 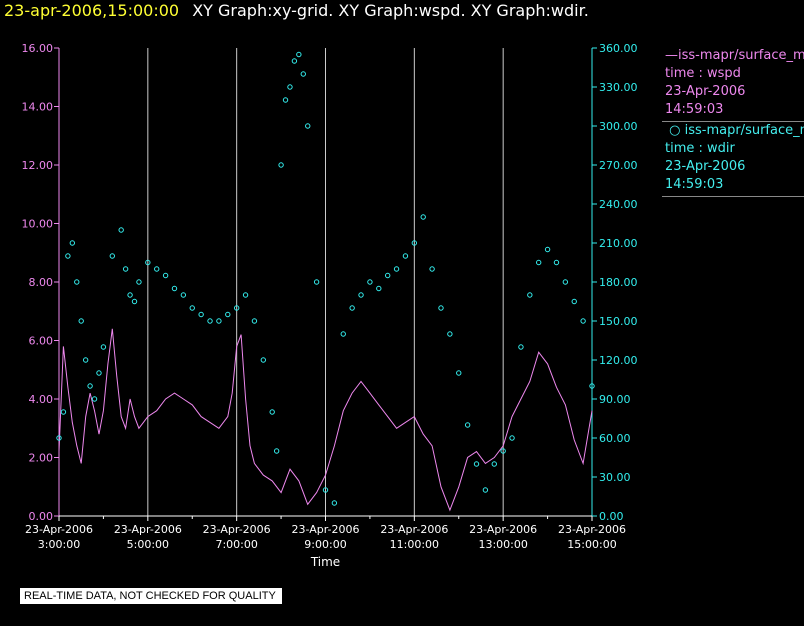 What do you see at coordinates (618, 48) in the screenshot?
I see `y-right-tick-label: 360.00` at bounding box center [618, 48].